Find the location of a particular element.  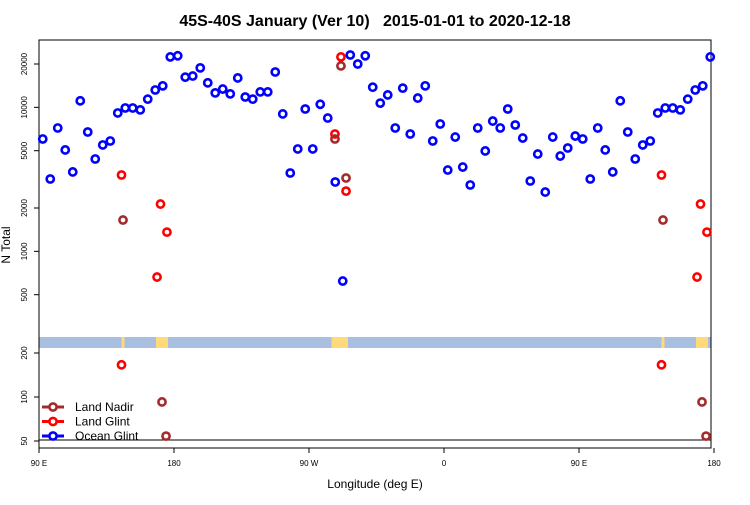

y-tick-label: 100 is located at coordinates (24, 397).